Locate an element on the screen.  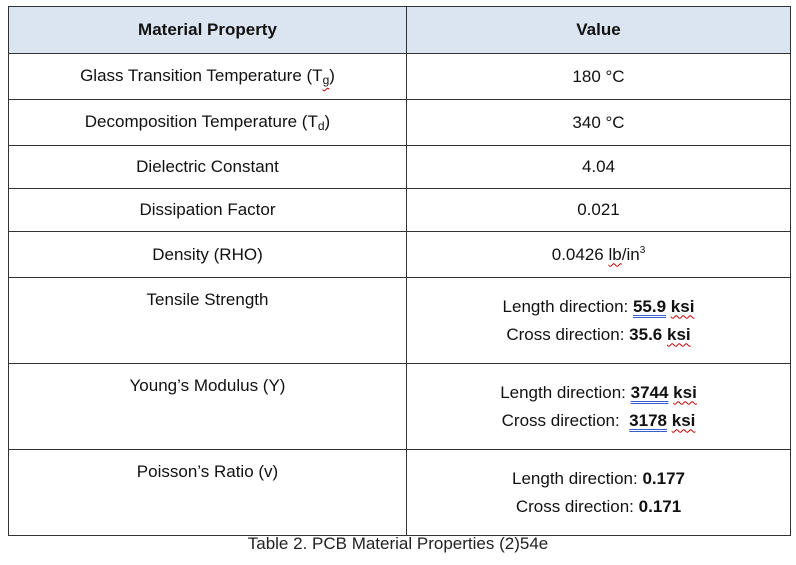
row-value: 0.0426 lb/in3 is located at coordinates (598, 254).